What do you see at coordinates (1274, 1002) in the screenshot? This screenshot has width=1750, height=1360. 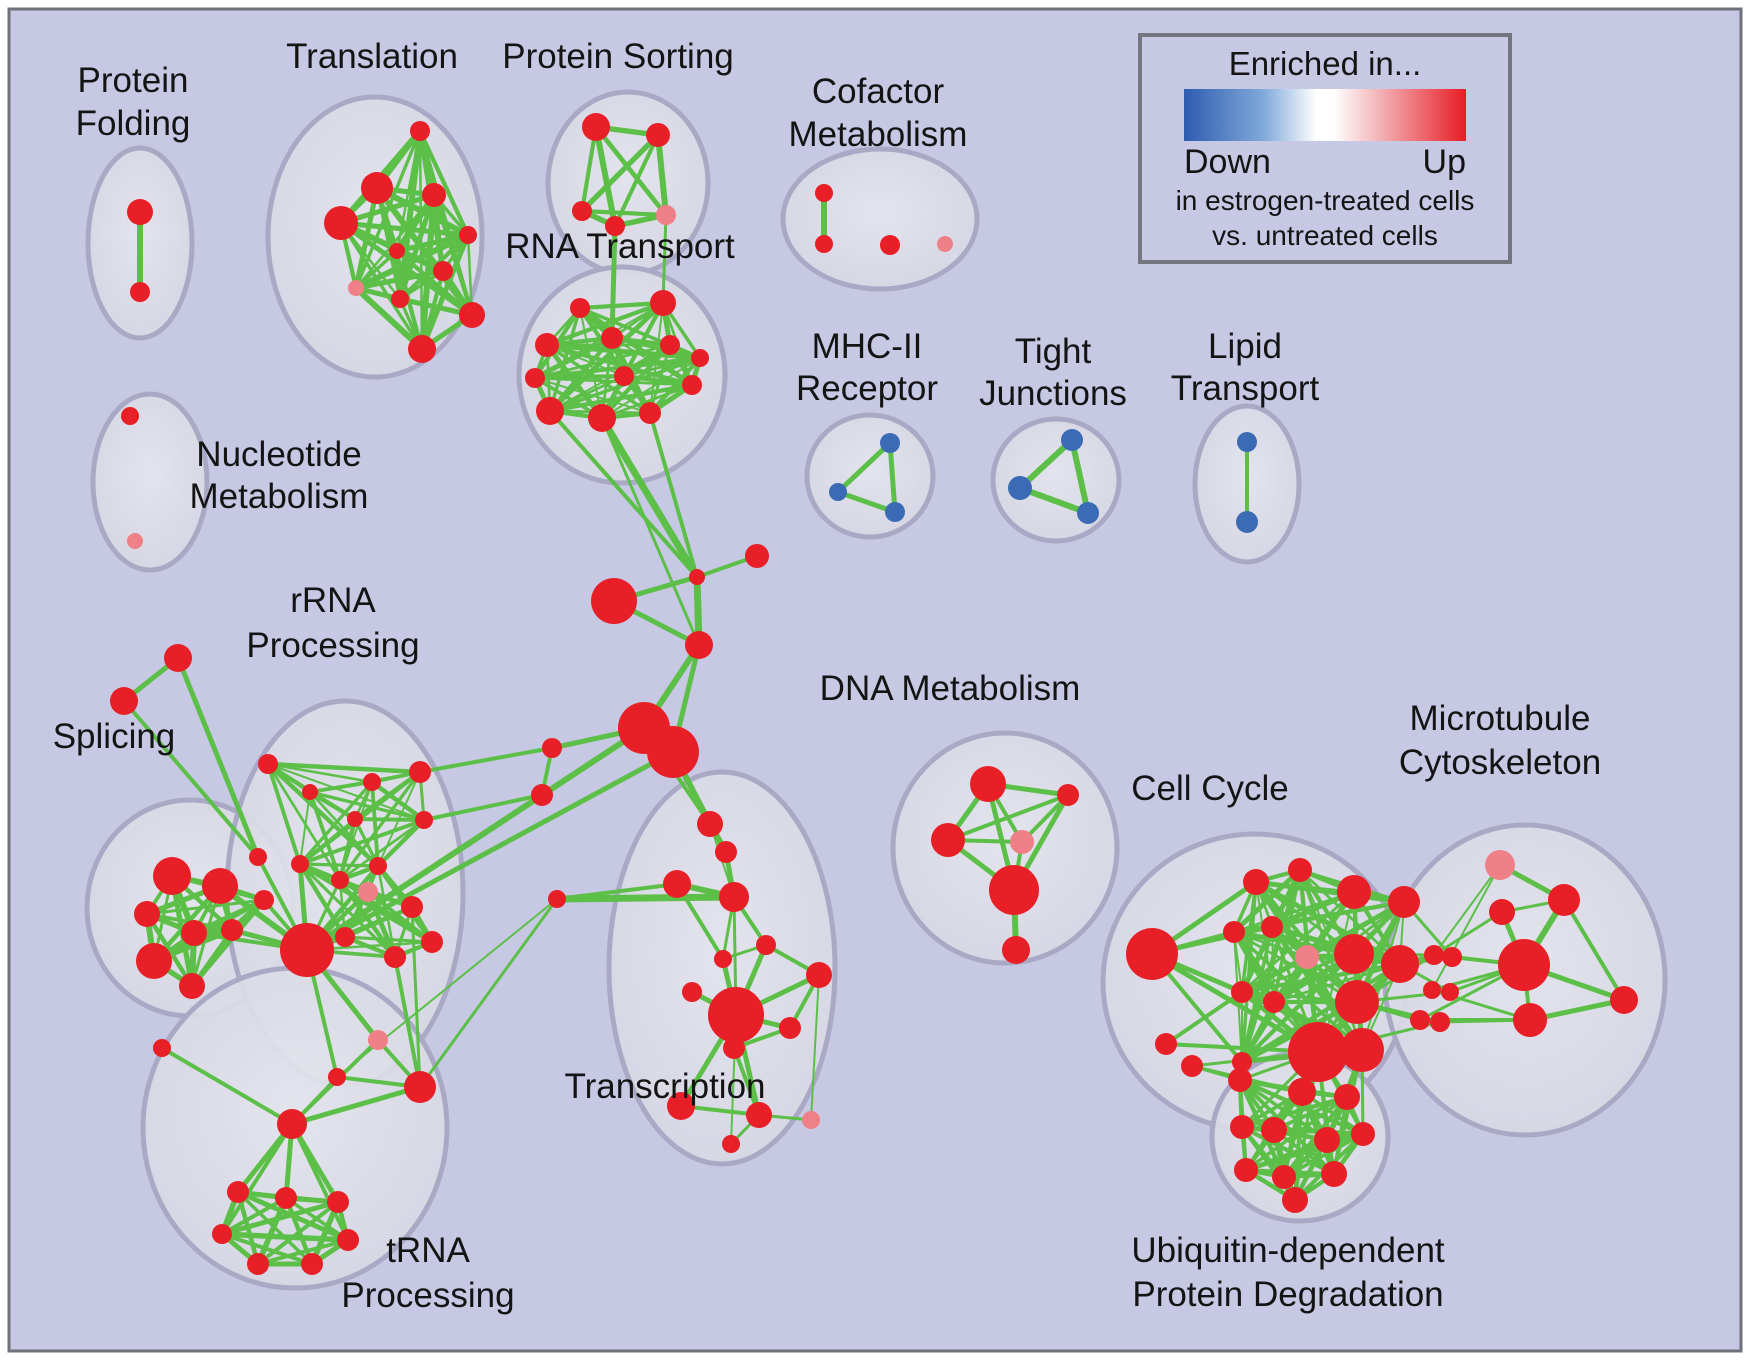 I see `node-cc10` at bounding box center [1274, 1002].